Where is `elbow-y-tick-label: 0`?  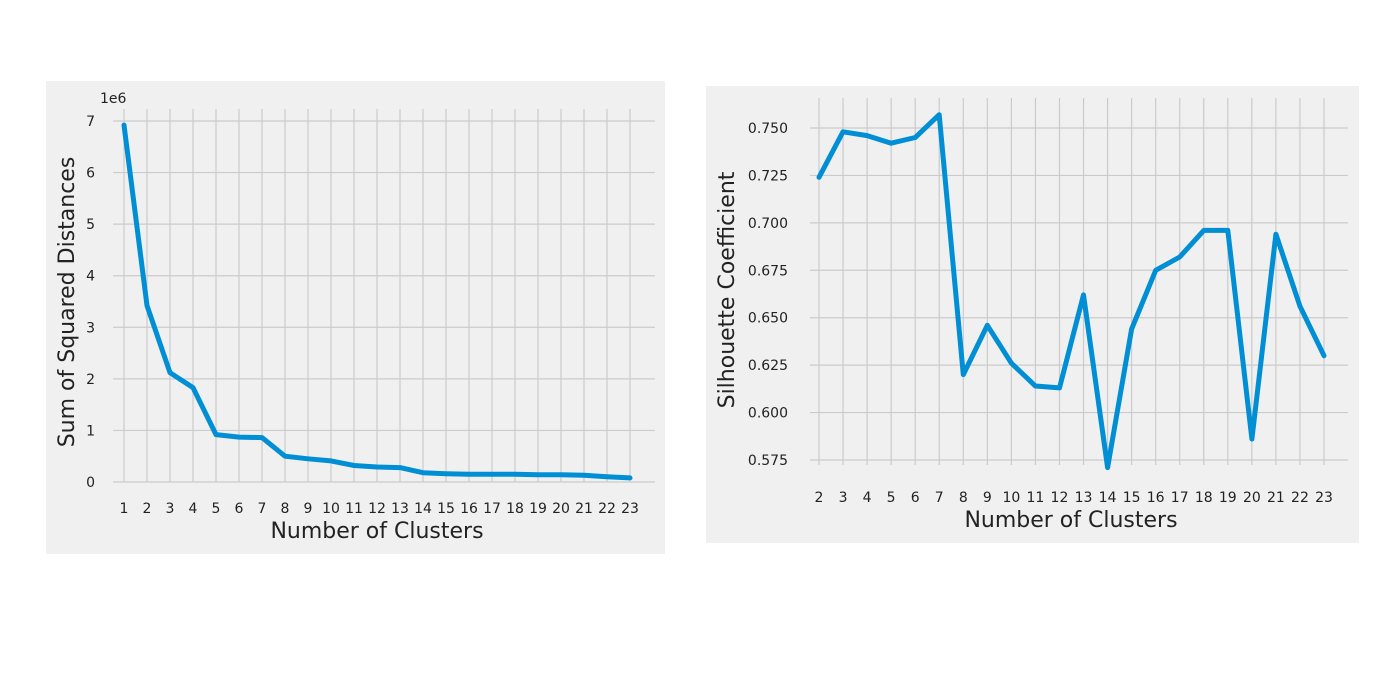
elbow-y-tick-label: 0 is located at coordinates (90, 483).